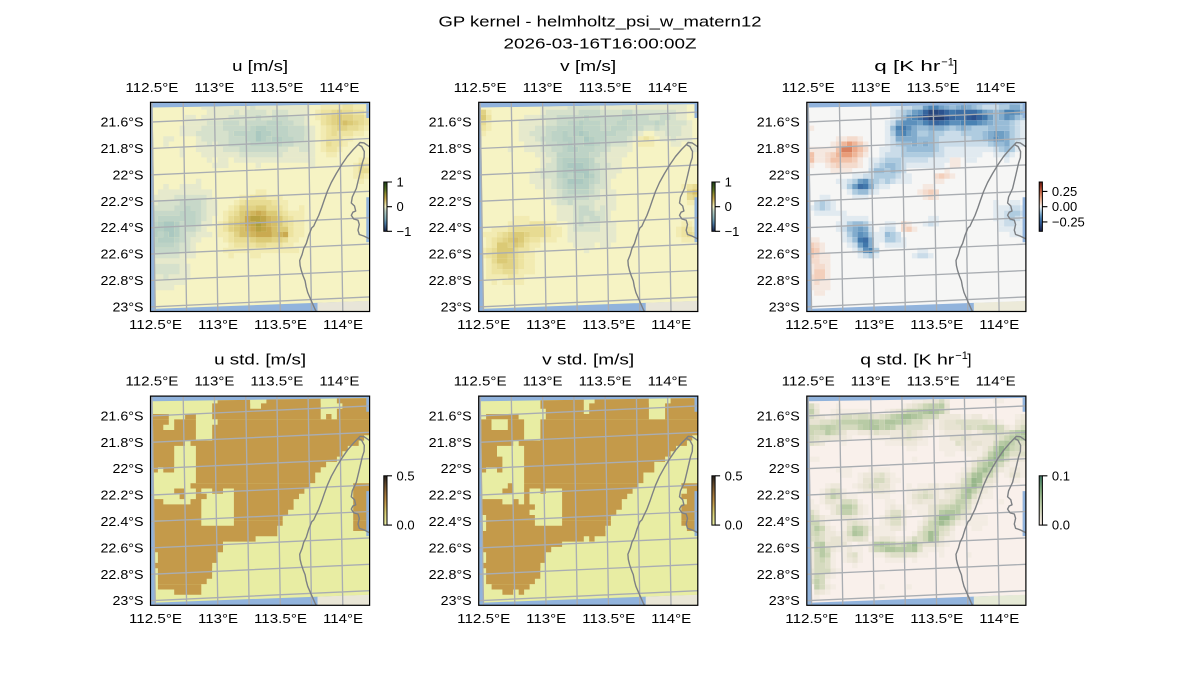 This screenshot has width=1200, height=700. Describe the element at coordinates (907, 66) in the screenshot. I see `svg-text: q [K hr` at that location.